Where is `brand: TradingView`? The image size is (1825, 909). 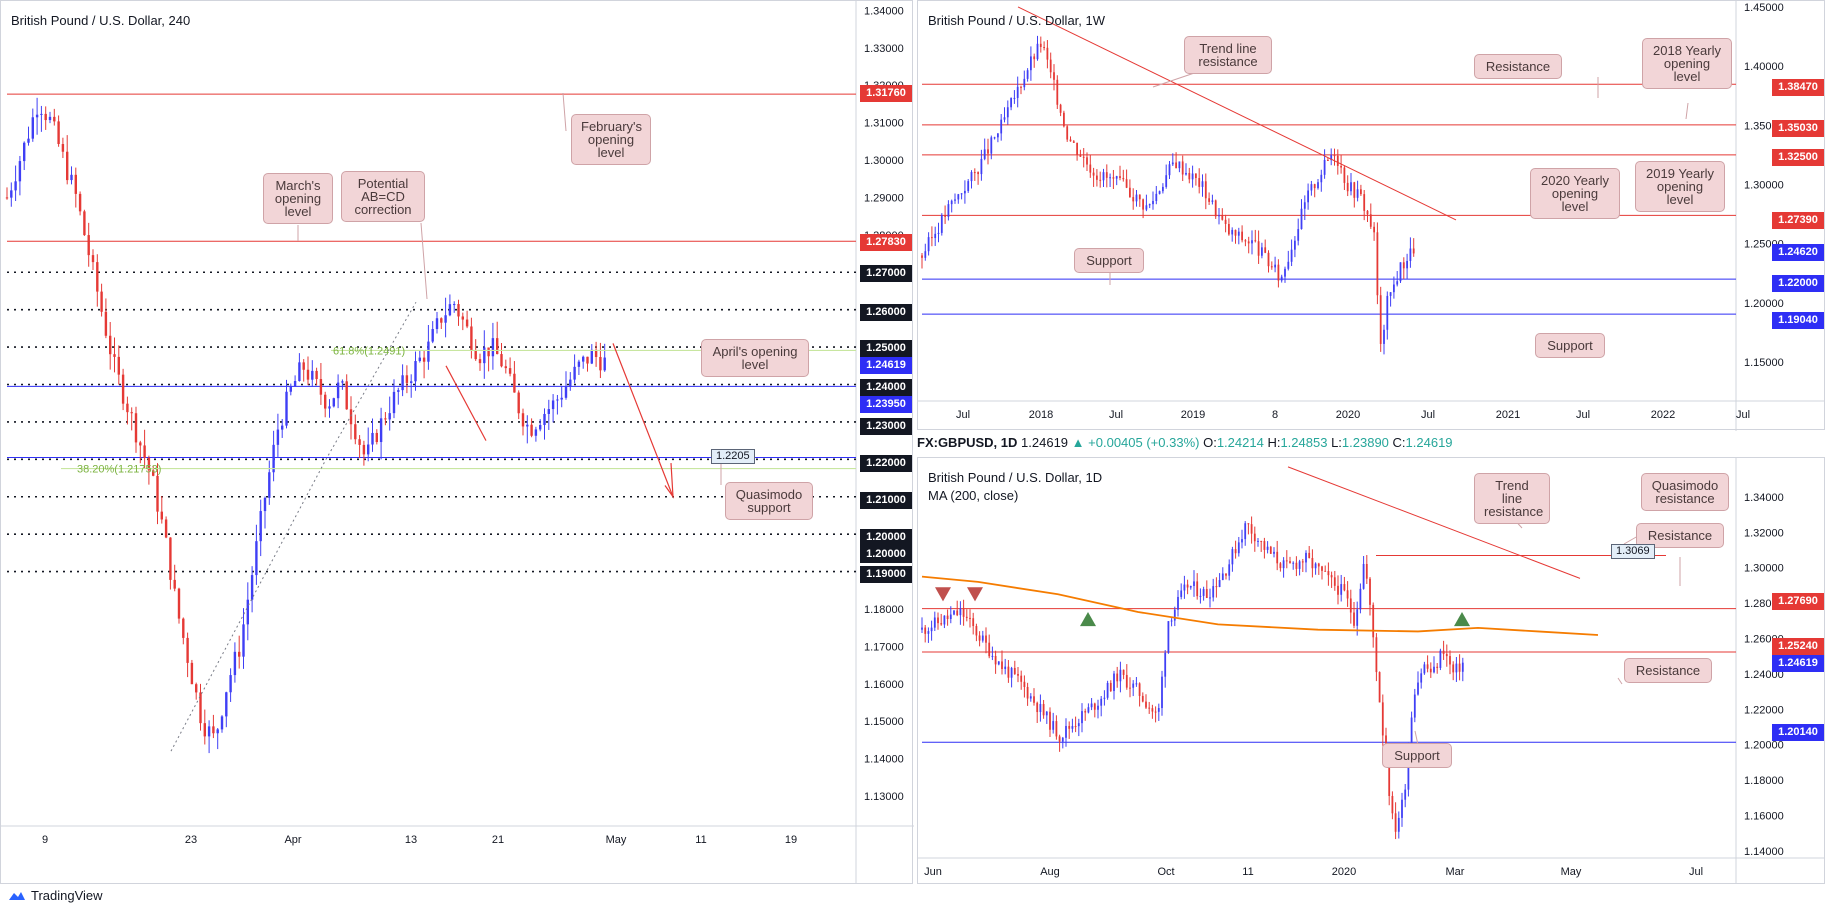
brand: TradingView is located at coordinates (55, 895).